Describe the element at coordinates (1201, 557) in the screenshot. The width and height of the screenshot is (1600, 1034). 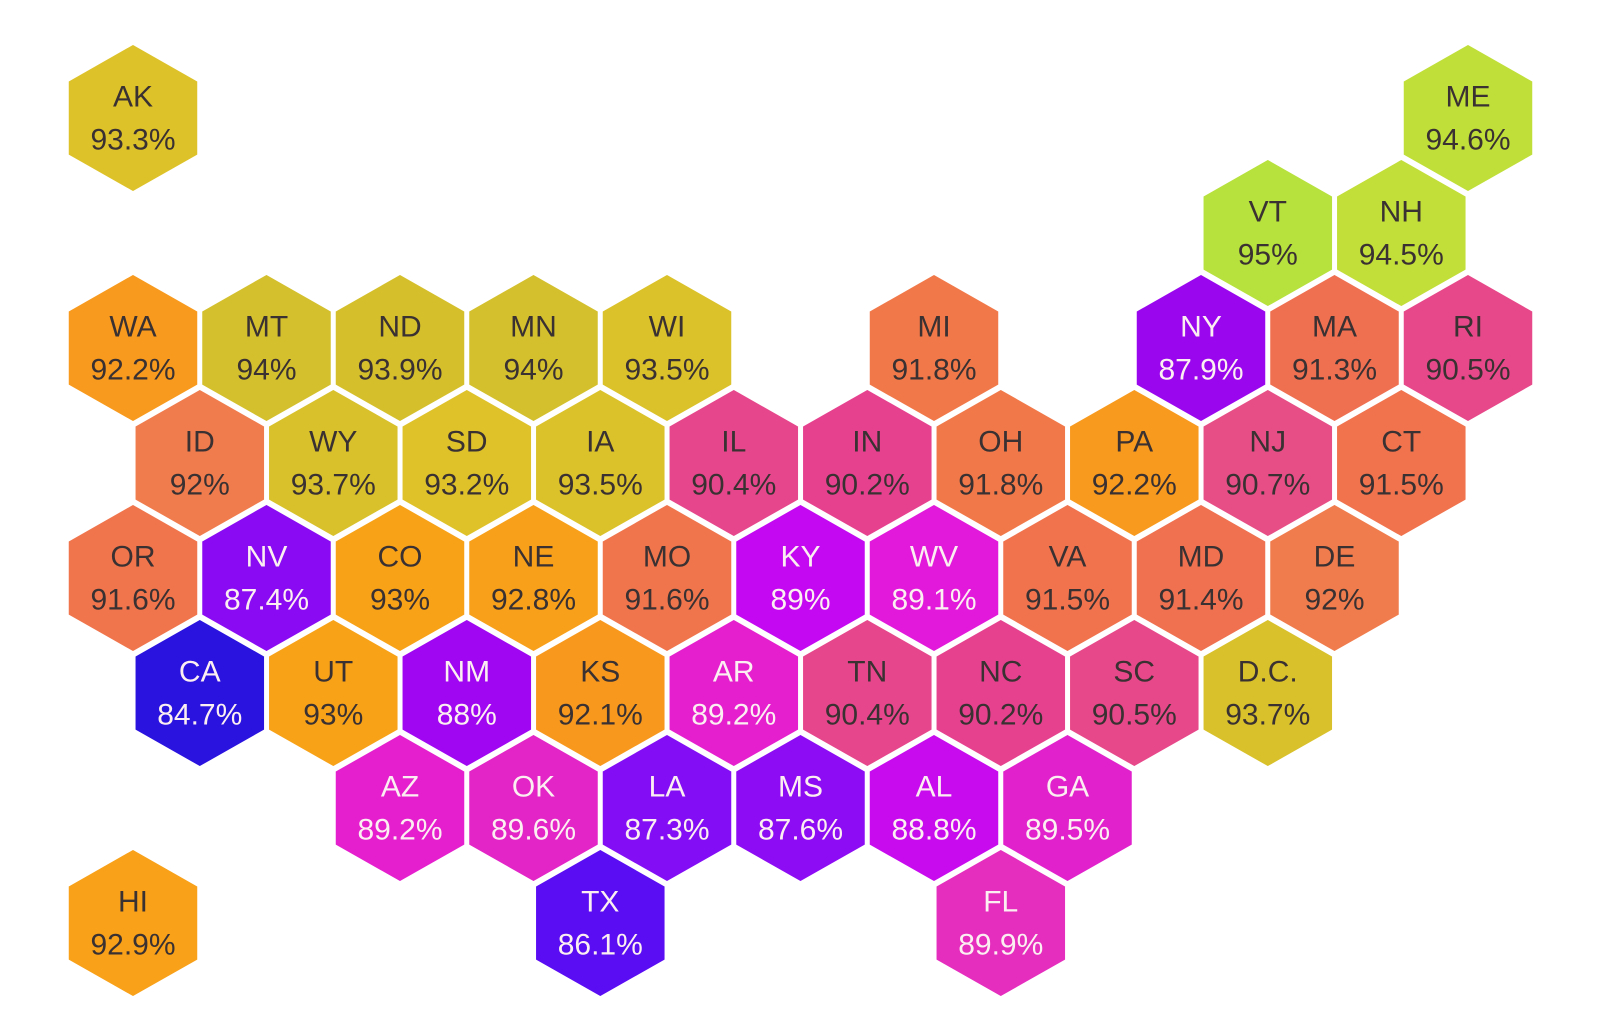
I see `state-abbr-label: MD` at that location.